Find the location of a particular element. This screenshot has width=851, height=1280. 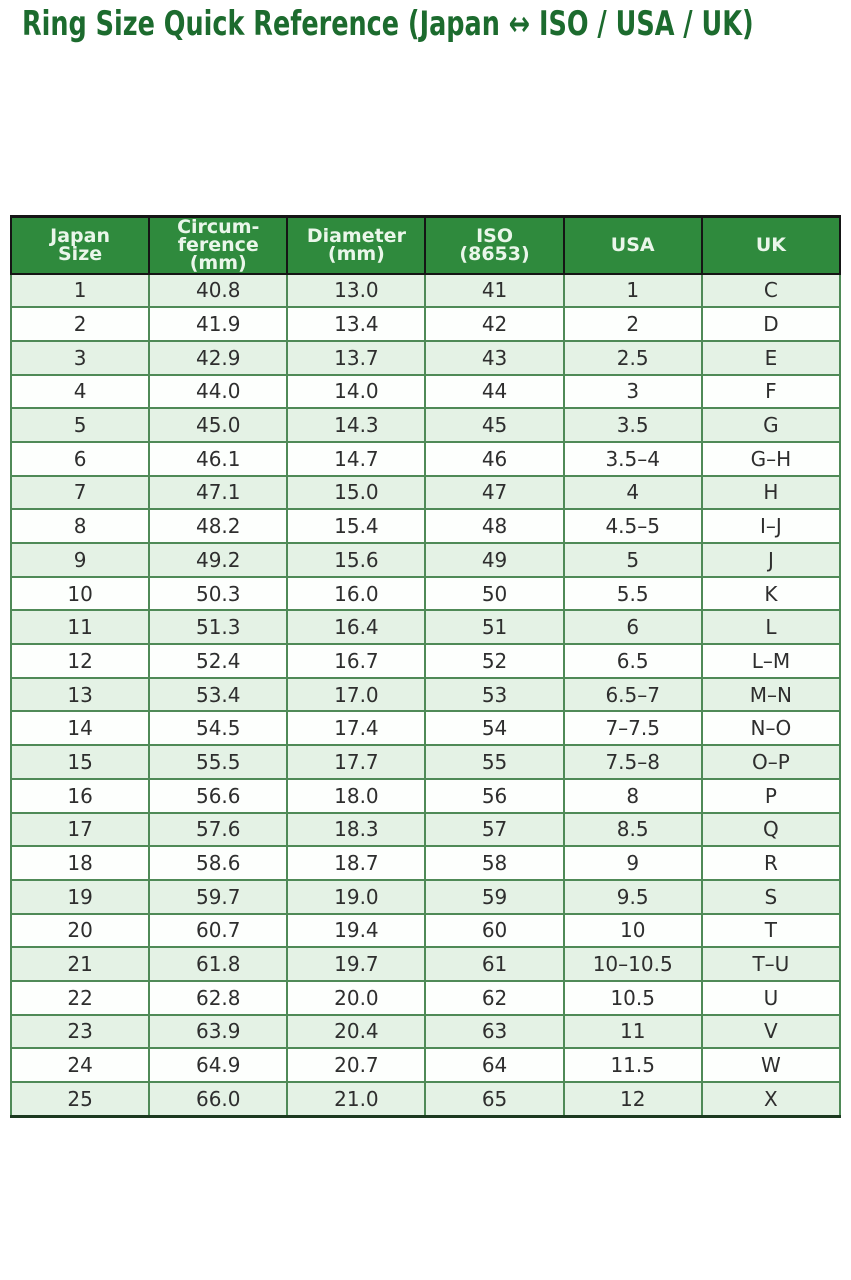

table-row: 9 49.2 15.6 49 5 J is located at coordinates (425, 560).